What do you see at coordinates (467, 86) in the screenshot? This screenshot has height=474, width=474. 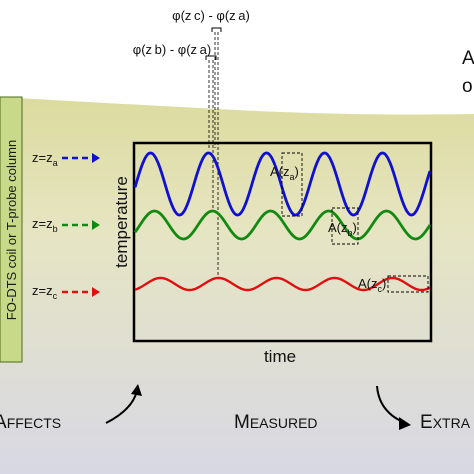 I see `right-edge-text-2: o` at bounding box center [467, 86].